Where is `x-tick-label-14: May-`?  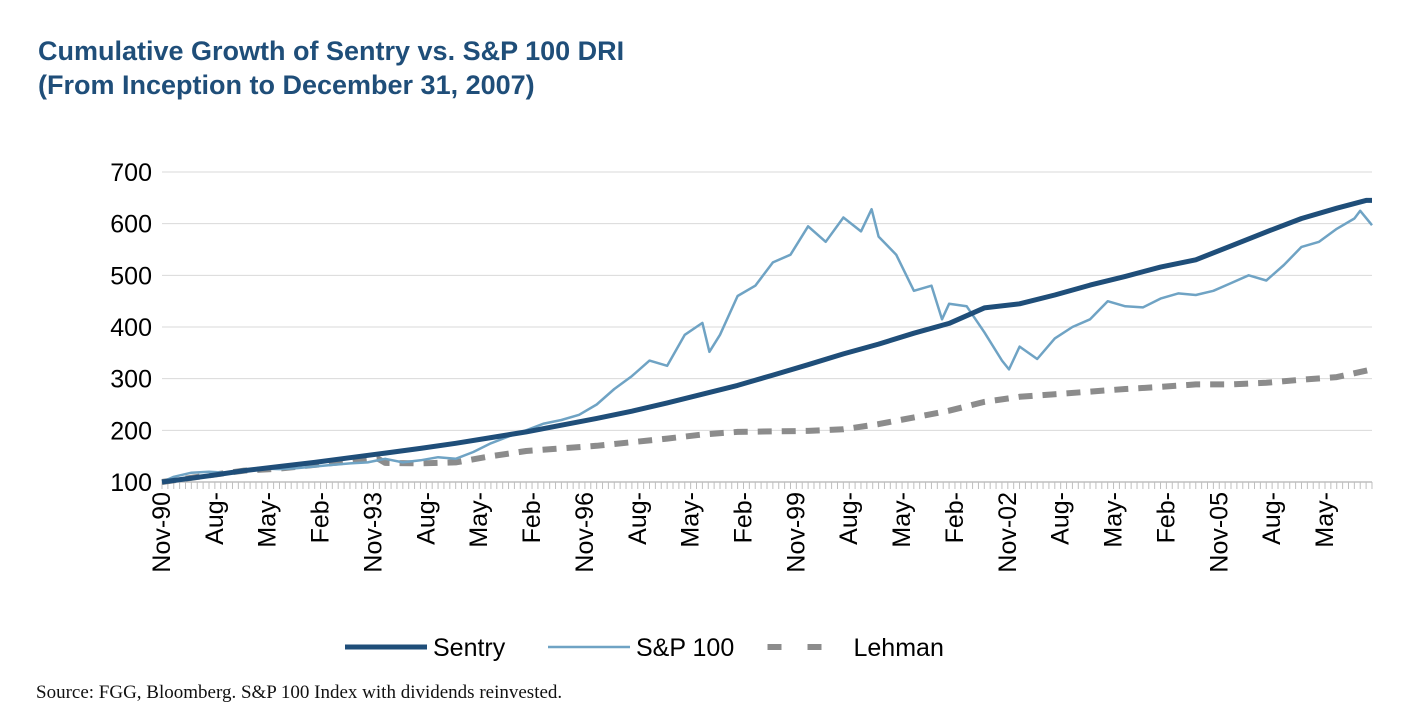
x-tick-label-14: May- is located at coordinates (902, 520).